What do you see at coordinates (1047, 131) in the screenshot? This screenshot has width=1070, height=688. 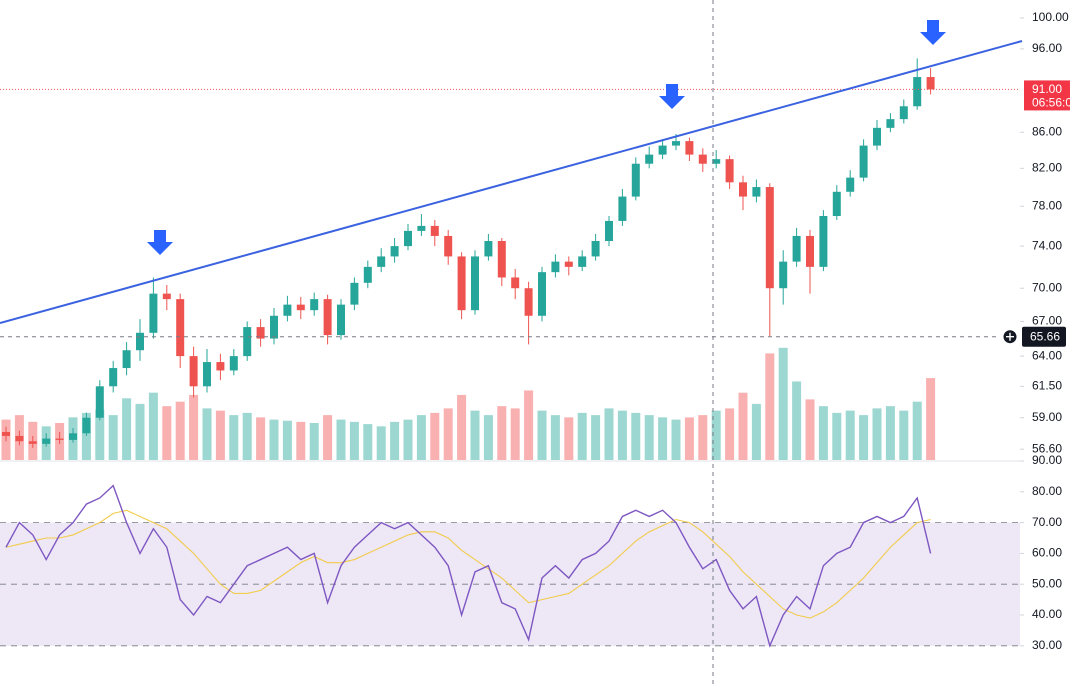 I see `y-tick-label: 86.00` at bounding box center [1047, 131].